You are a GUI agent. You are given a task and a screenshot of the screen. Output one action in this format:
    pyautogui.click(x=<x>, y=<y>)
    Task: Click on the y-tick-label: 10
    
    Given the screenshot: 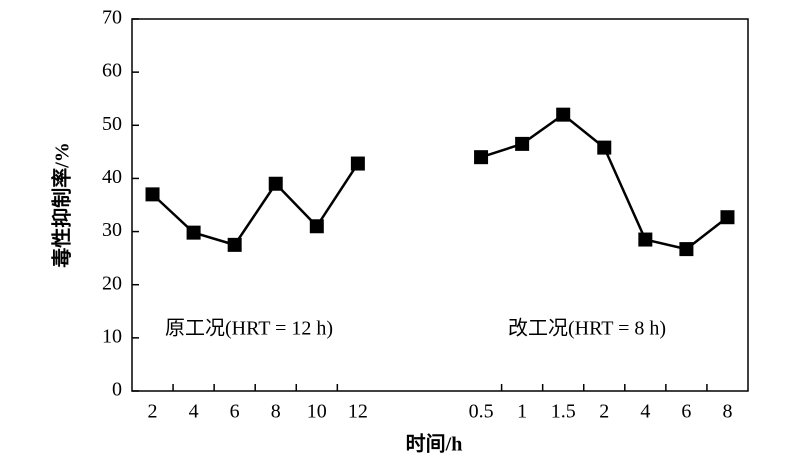 What is the action you would take?
    pyautogui.click(x=112, y=336)
    